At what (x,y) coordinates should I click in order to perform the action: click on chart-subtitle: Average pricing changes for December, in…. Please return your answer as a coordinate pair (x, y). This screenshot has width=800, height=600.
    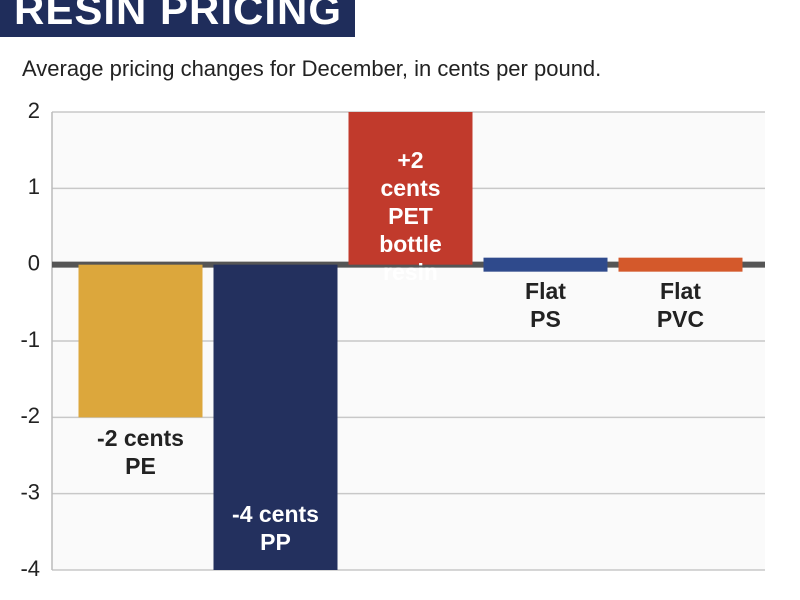
    Looking at the image, I should click on (312, 68).